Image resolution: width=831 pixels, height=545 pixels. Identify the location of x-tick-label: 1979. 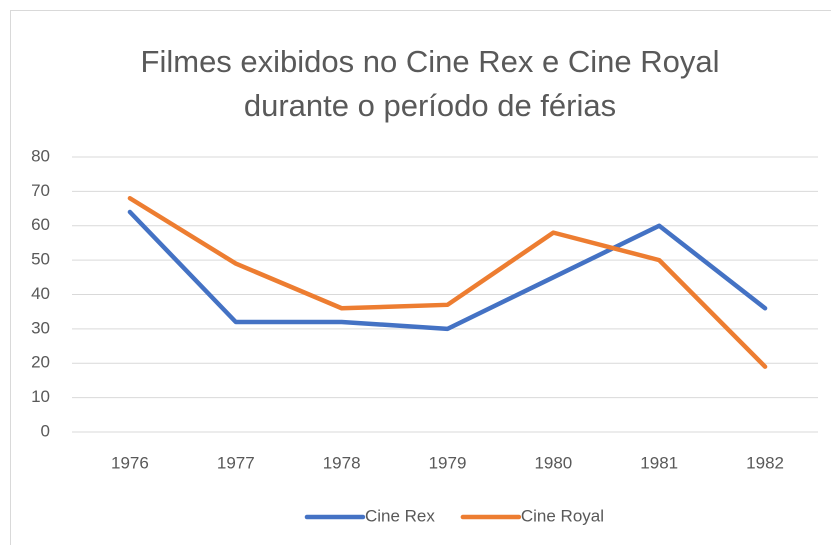
(448, 462).